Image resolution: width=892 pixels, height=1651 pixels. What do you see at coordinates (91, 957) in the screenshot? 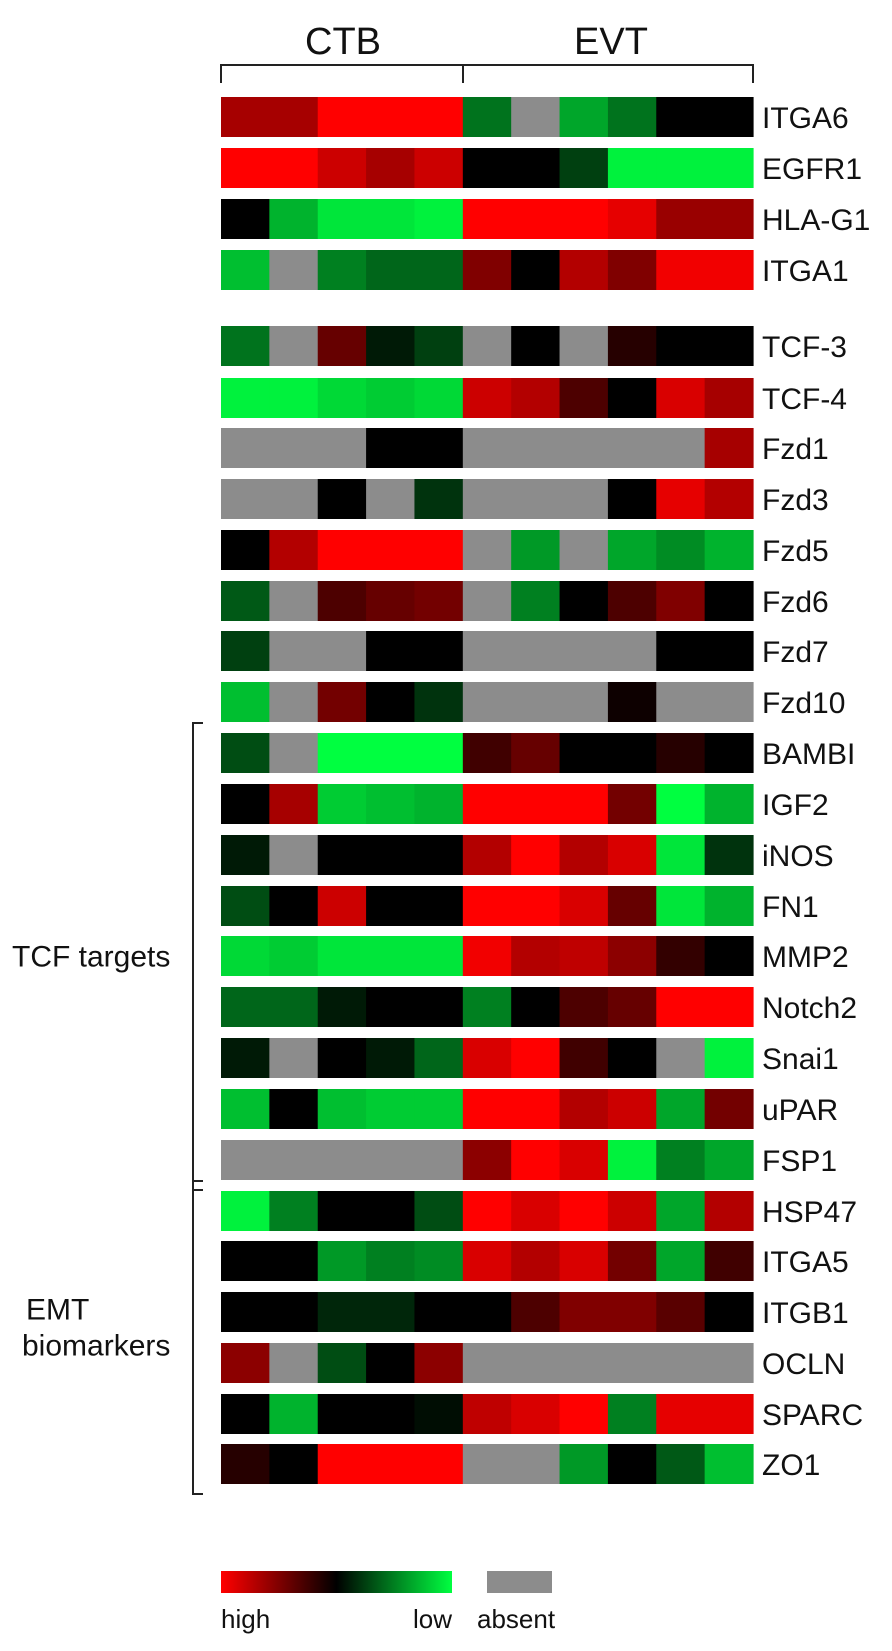
I see `row-group-label: TCF targets` at bounding box center [91, 957].